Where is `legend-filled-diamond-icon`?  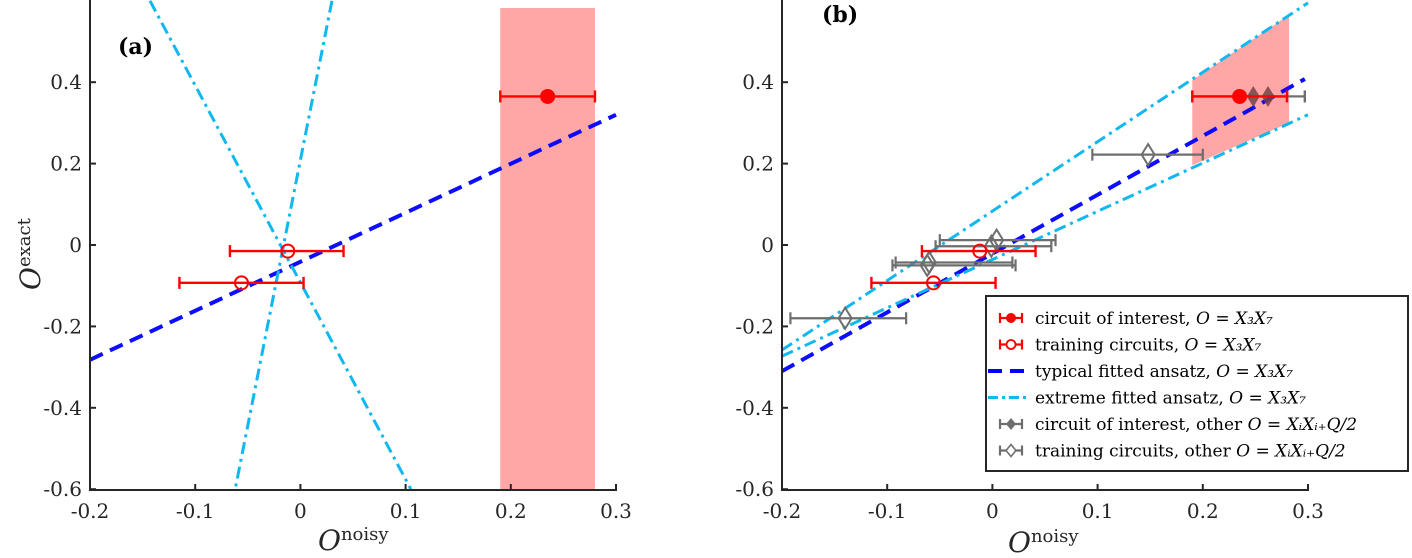 legend-filled-diamond-icon is located at coordinates (1011, 424).